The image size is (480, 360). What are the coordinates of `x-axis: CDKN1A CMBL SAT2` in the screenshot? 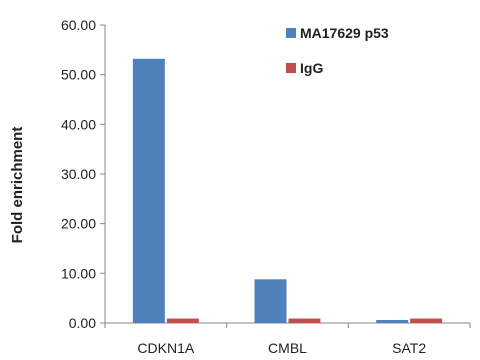 It's located at (287, 339).